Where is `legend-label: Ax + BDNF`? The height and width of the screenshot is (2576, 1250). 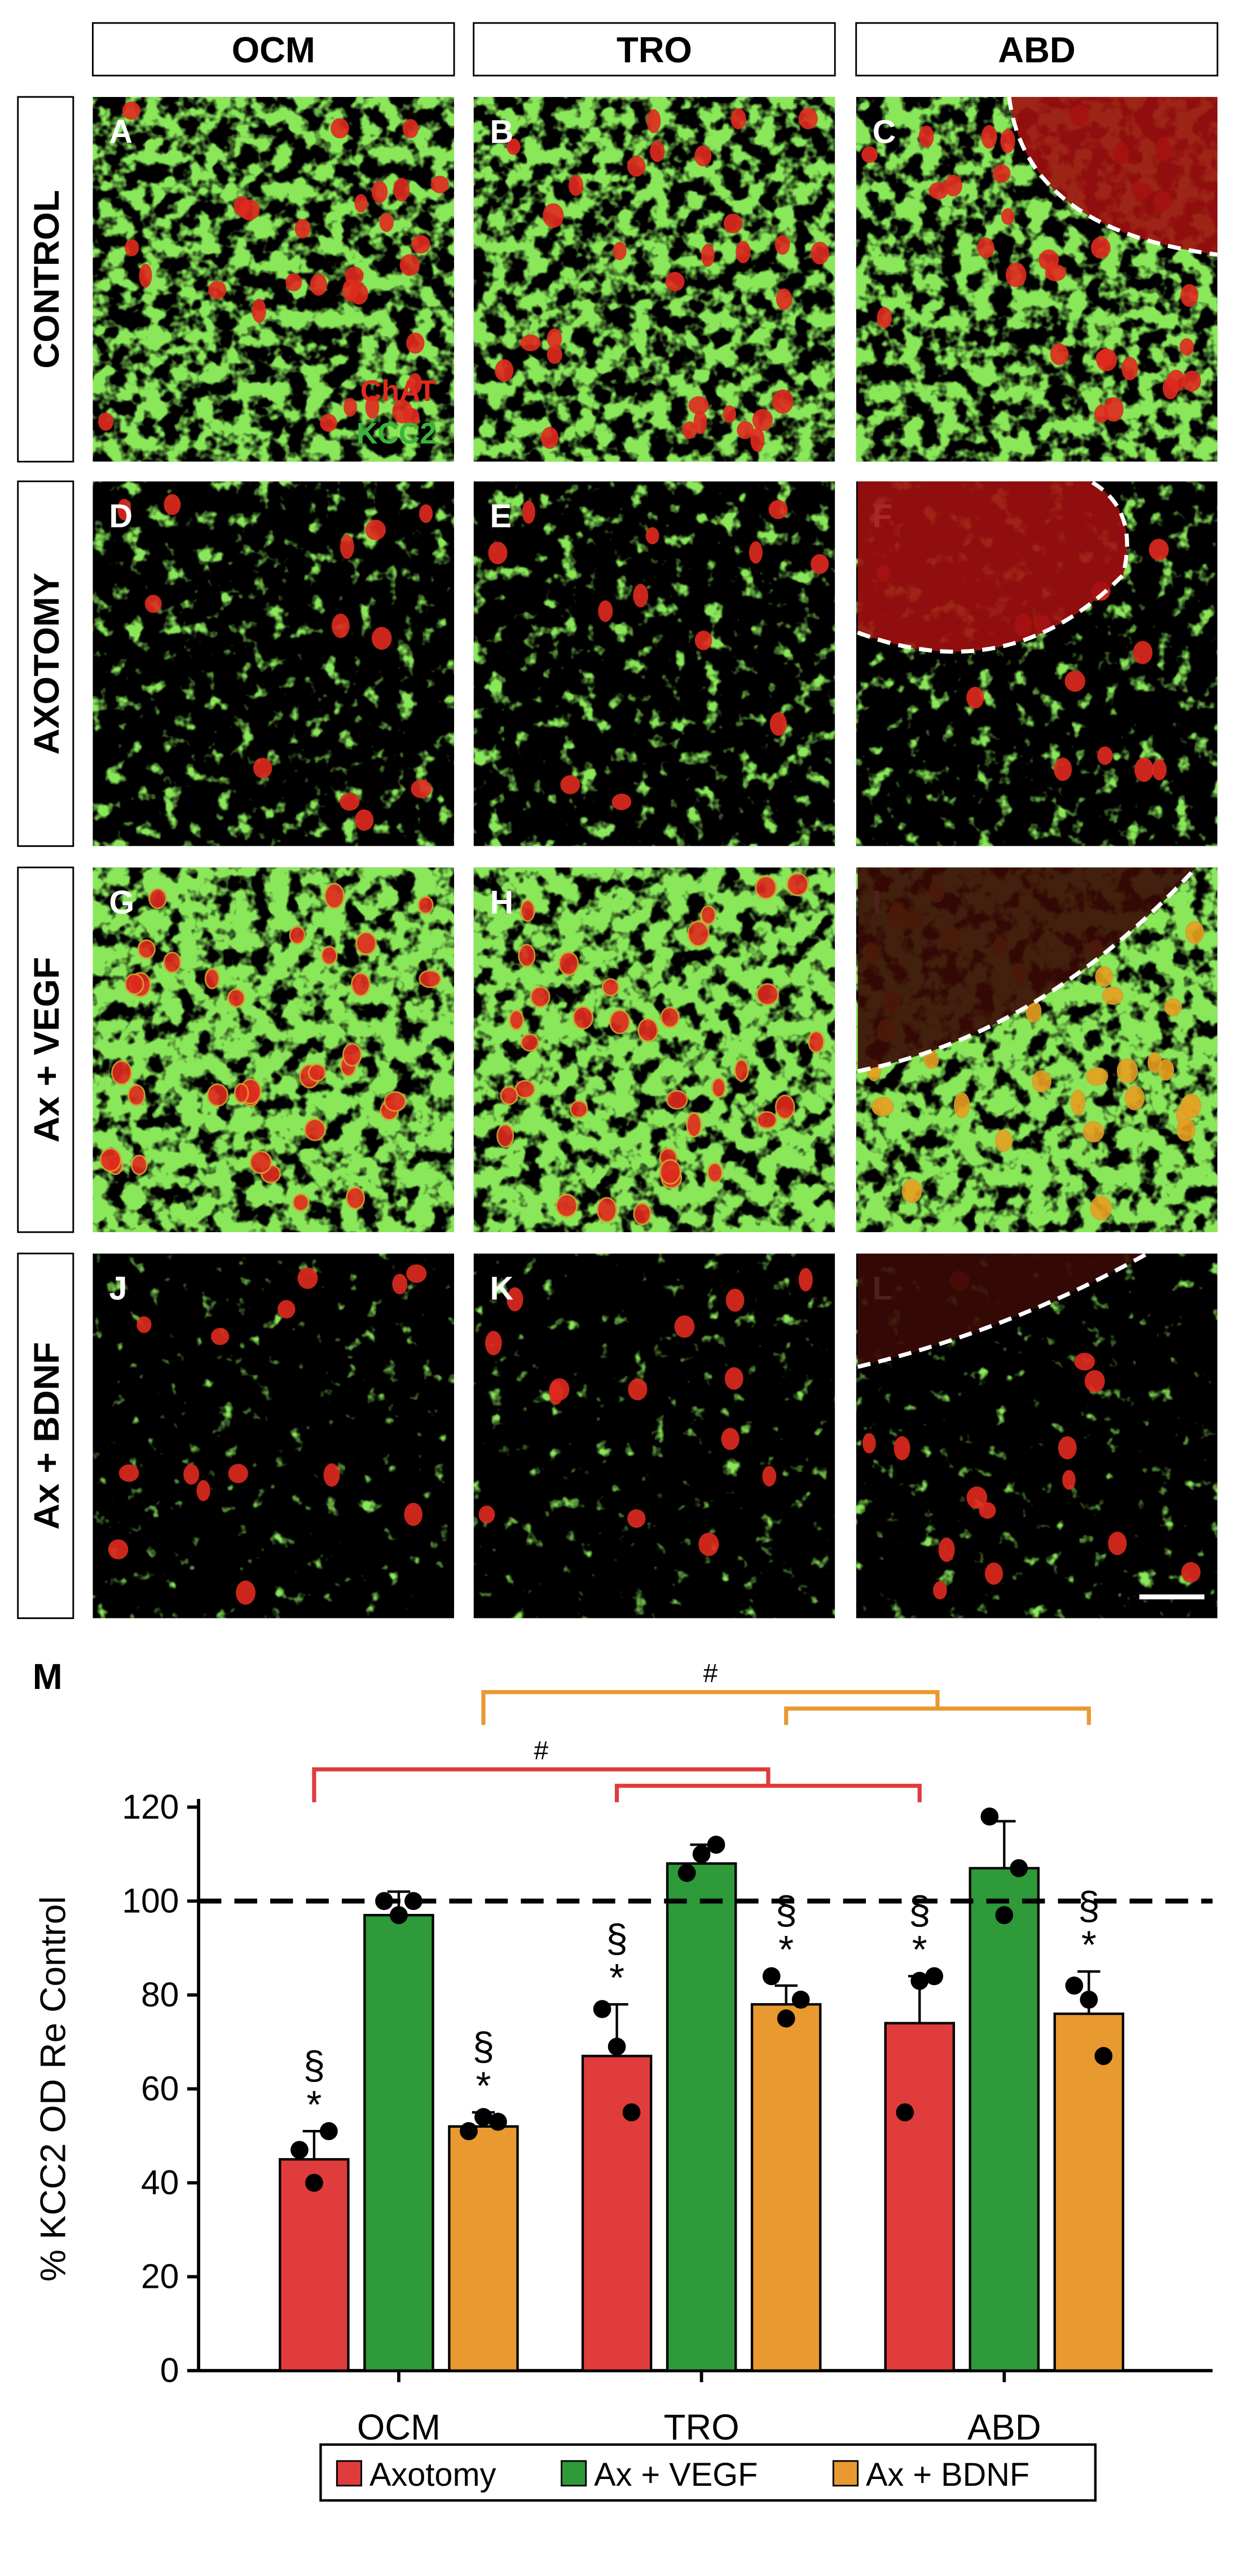
legend-label: Ax + BDNF is located at coordinates (947, 2475).